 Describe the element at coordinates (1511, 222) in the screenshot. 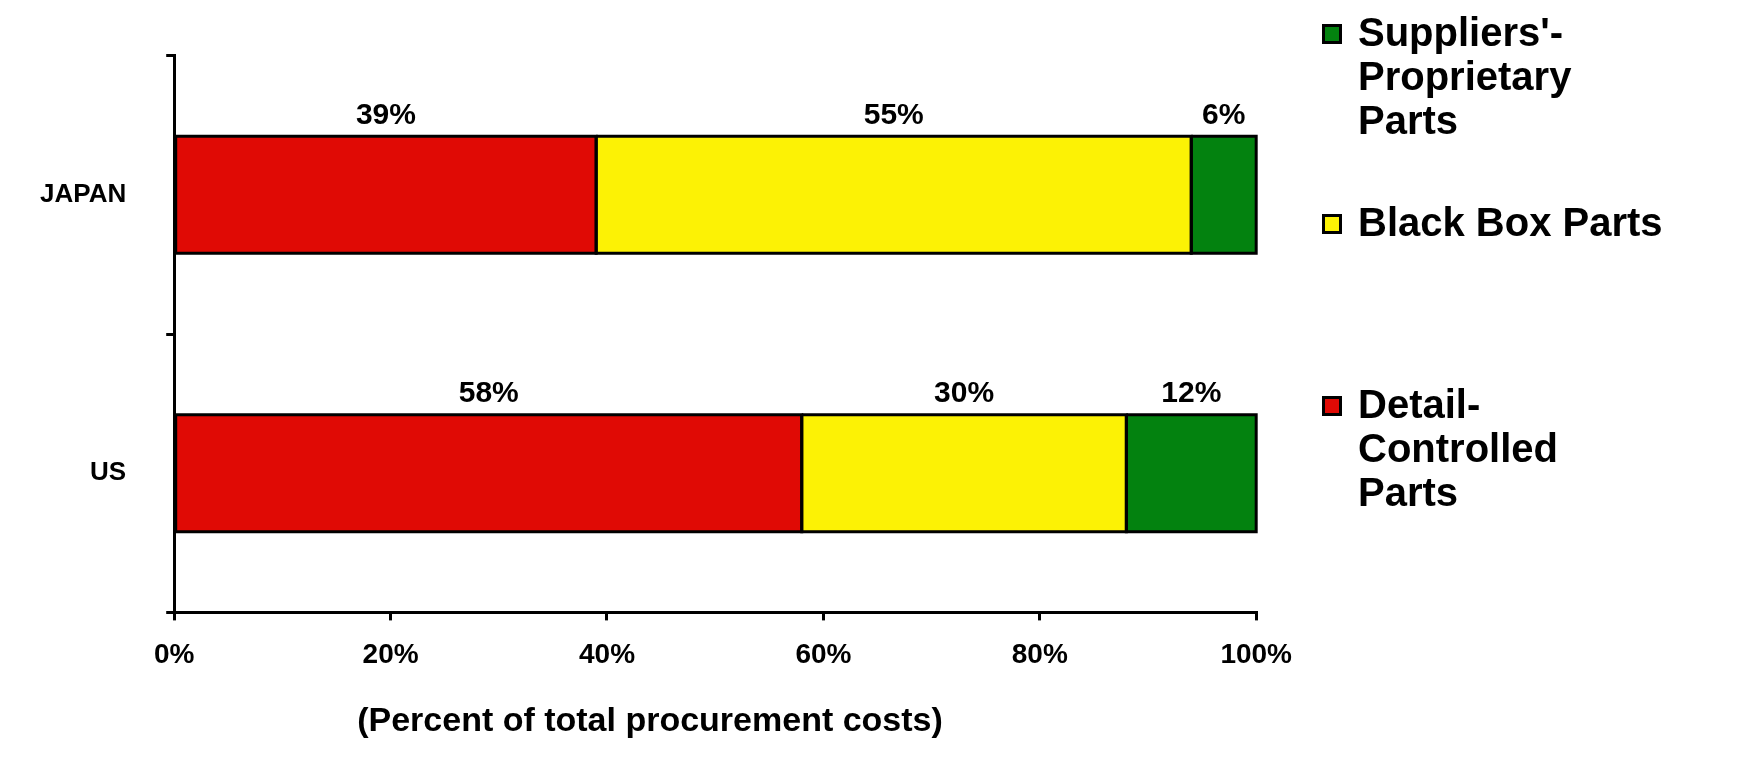

I see `legend-label: Black Box Parts` at that location.